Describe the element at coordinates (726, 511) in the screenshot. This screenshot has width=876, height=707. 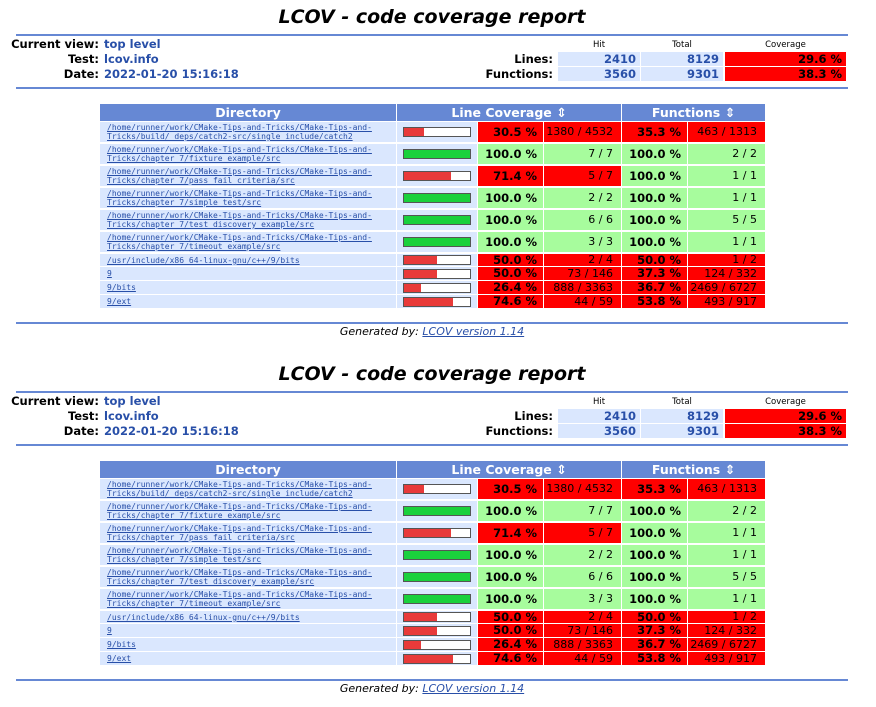
I see `function-coverage-counts: 2 / 2` at that location.